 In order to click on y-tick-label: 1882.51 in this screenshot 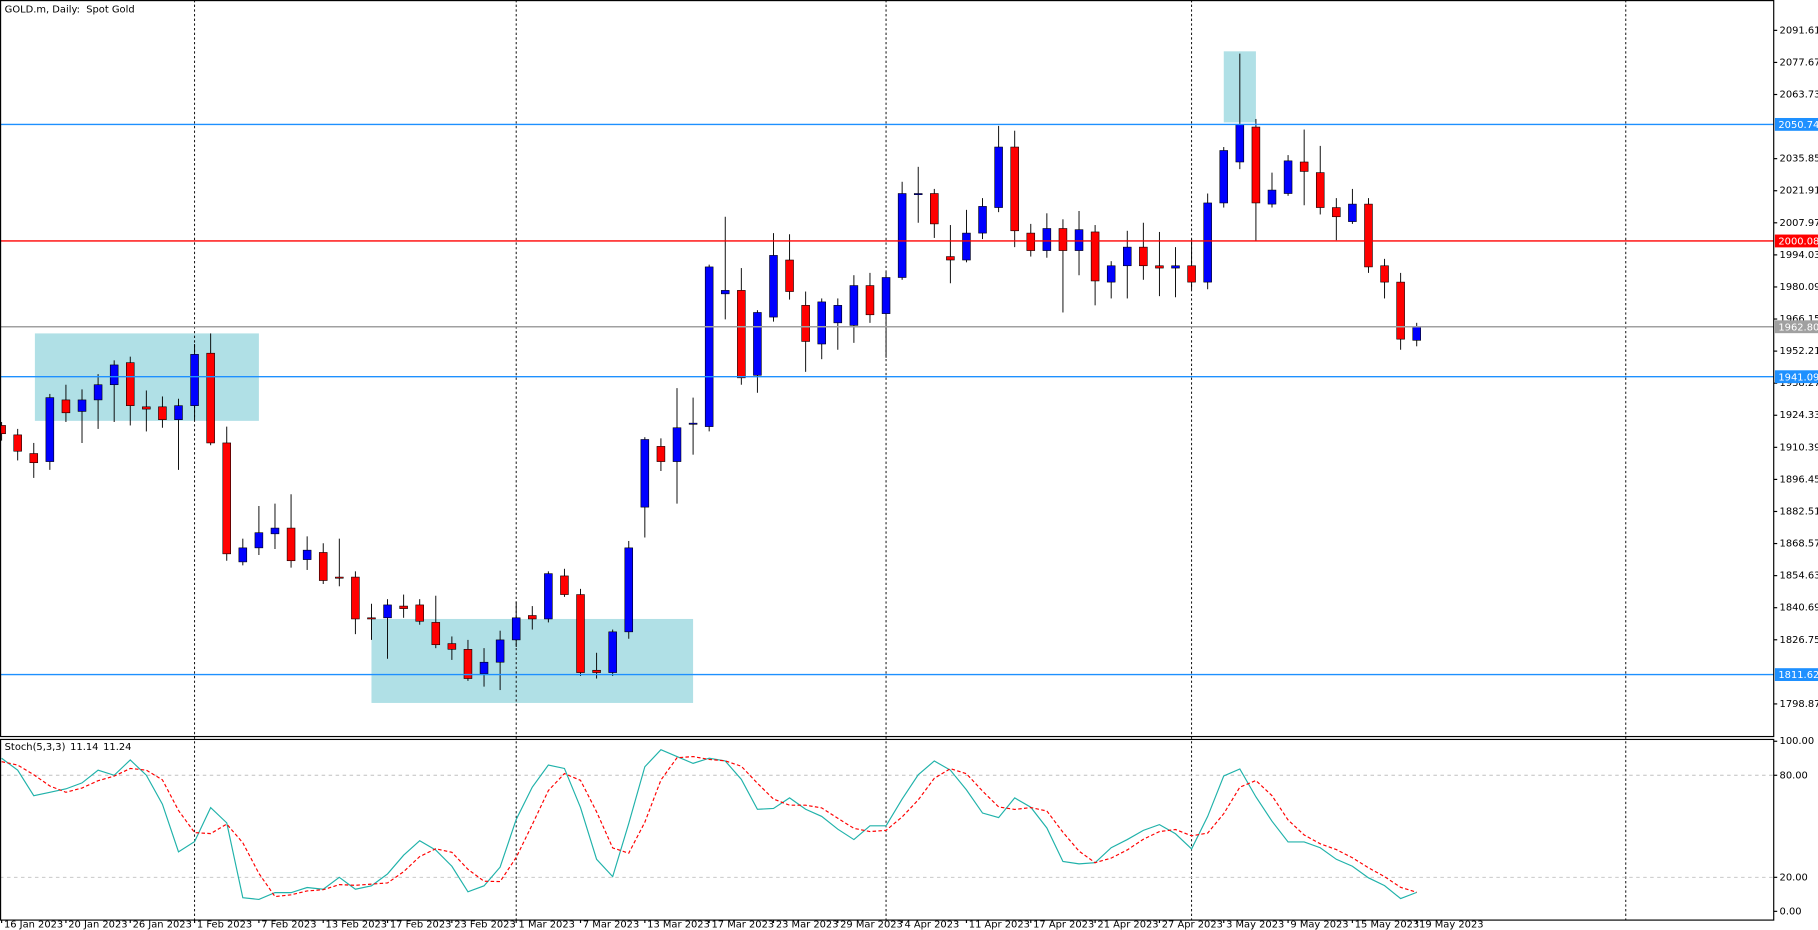, I will do `click(1799, 511)`.